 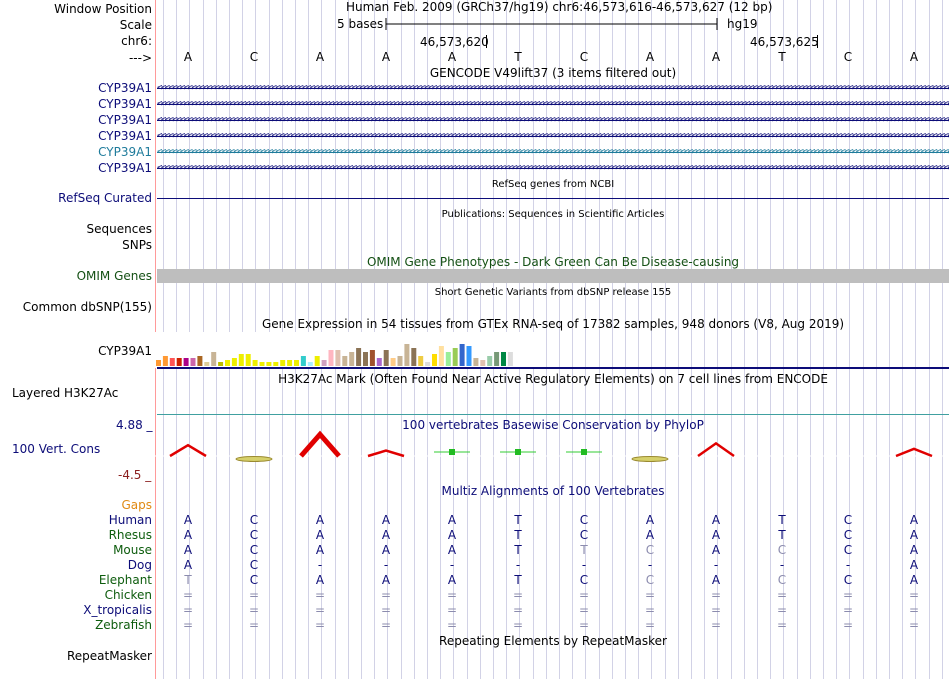 What do you see at coordinates (128, 595) in the screenshot?
I see `species-label: Chicken` at bounding box center [128, 595].